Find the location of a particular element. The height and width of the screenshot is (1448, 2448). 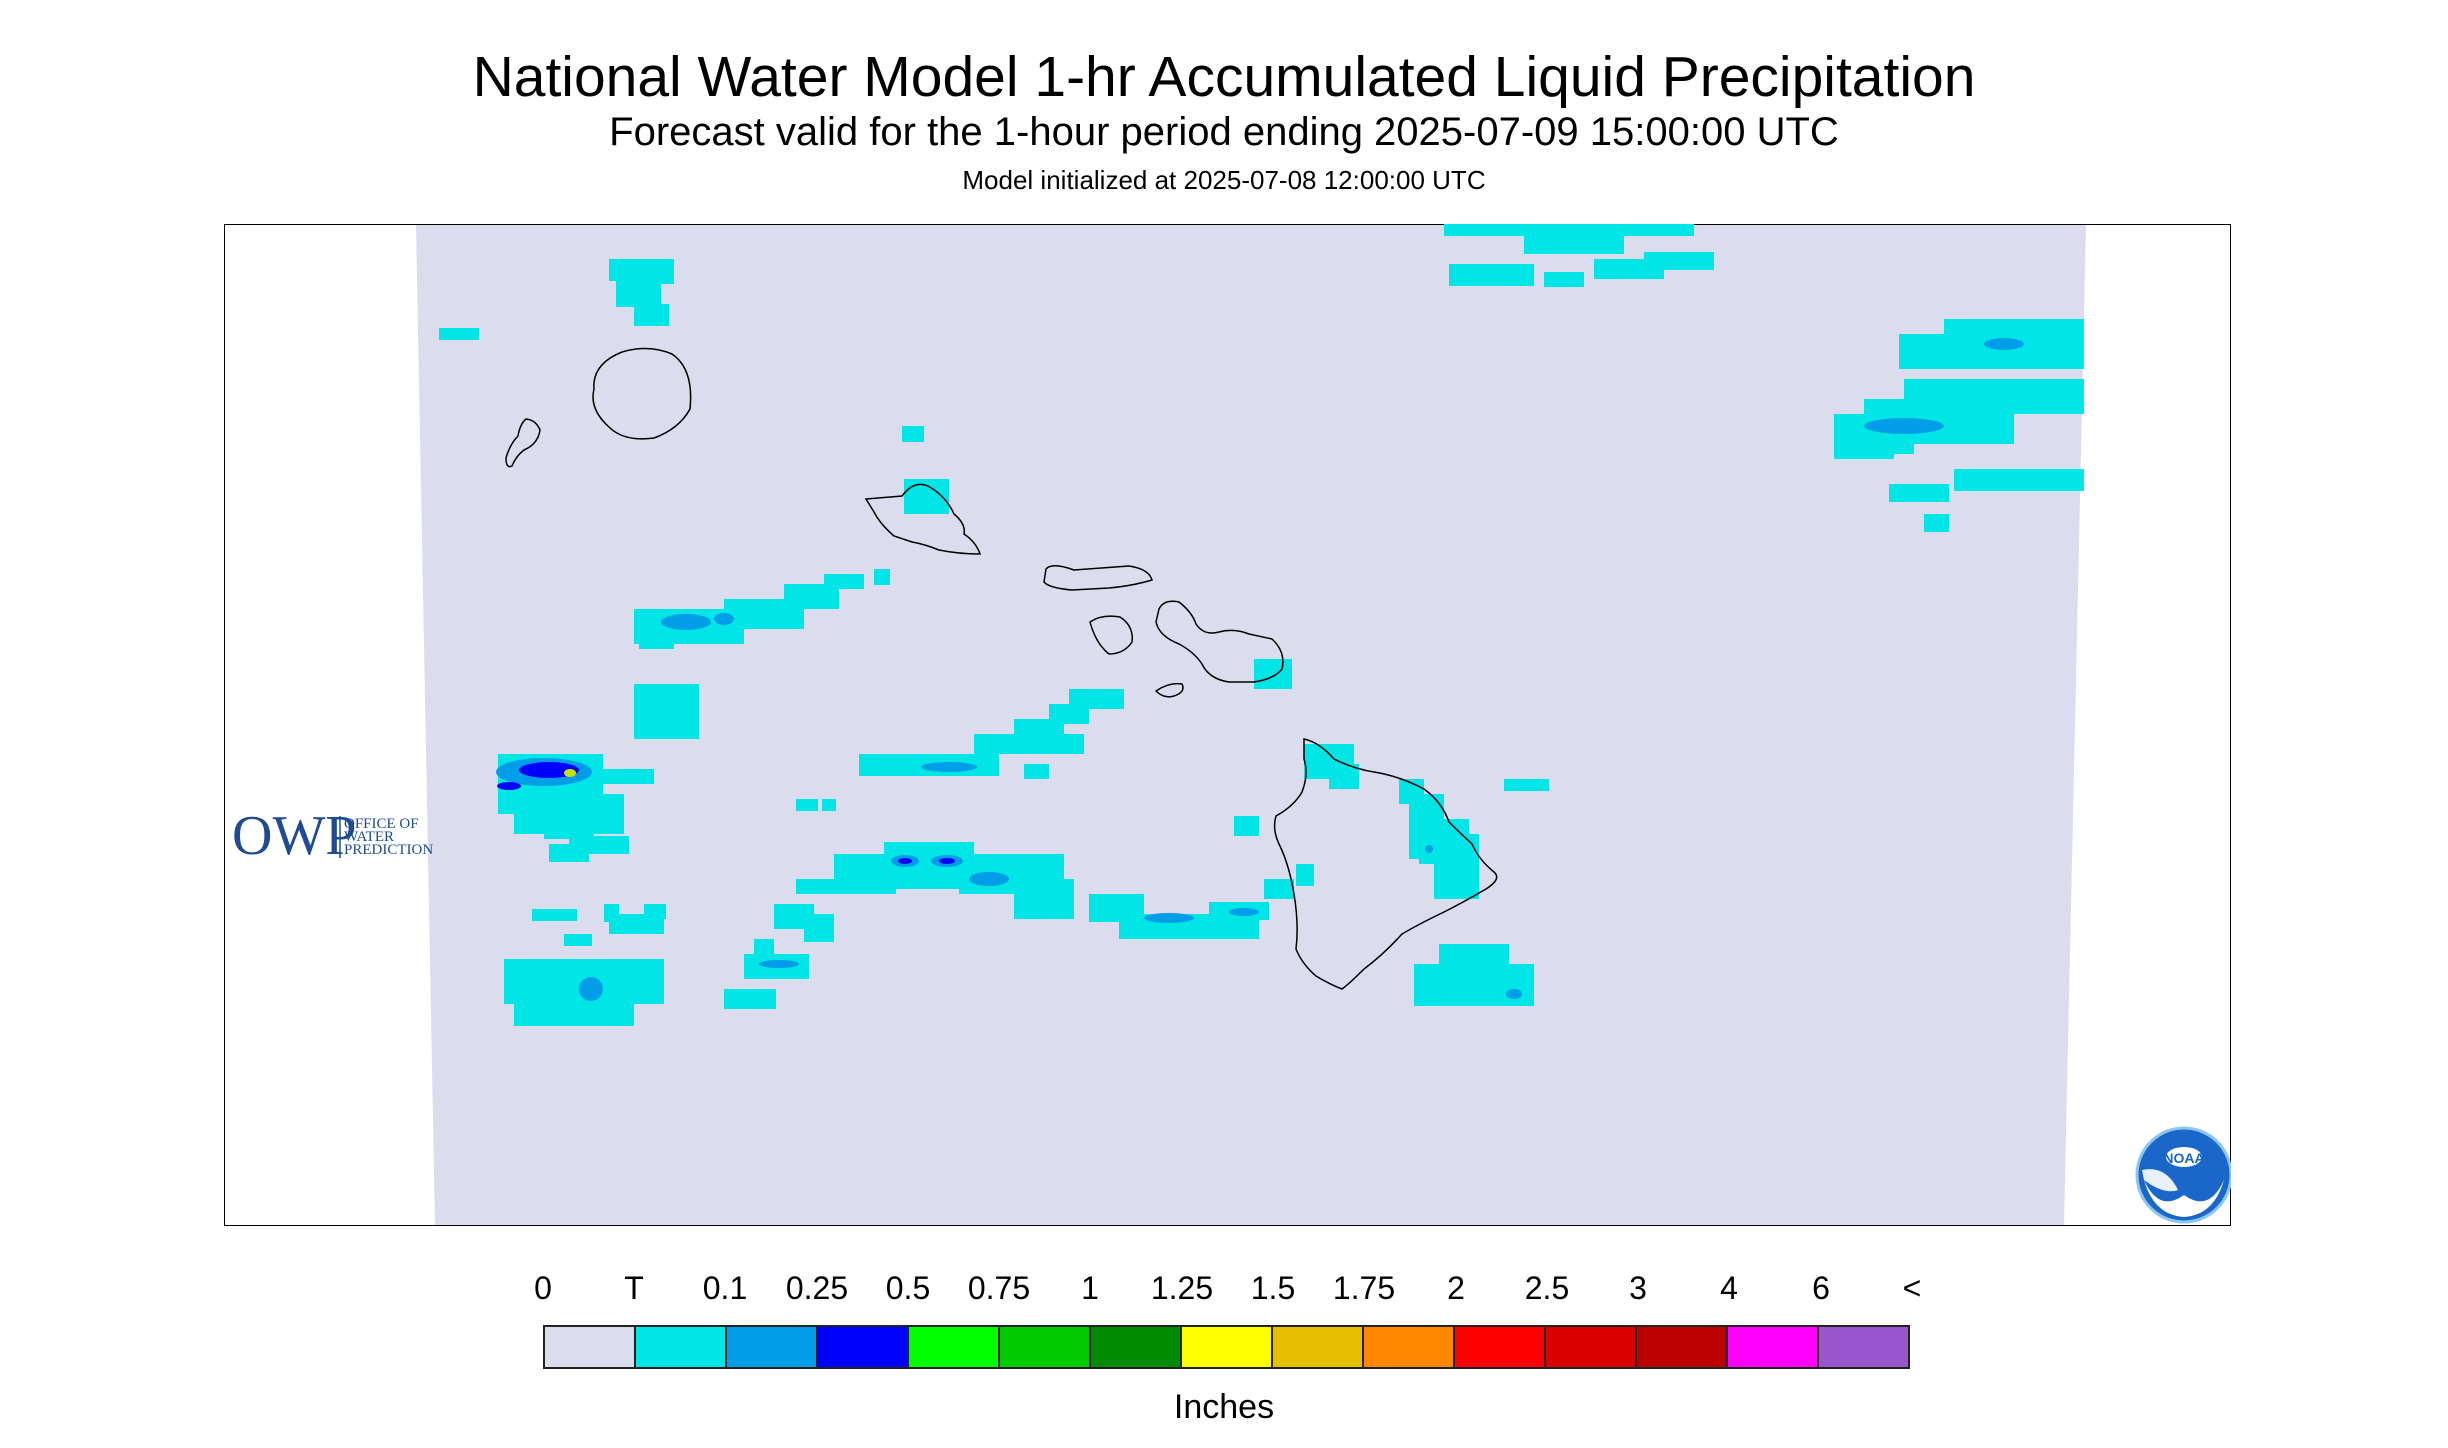

island-oahu is located at coordinates (923, 519).